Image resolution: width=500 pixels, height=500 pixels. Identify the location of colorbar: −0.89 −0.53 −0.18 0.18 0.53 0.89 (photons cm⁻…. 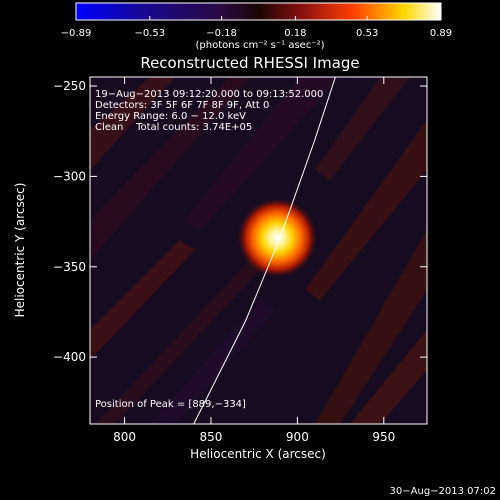
(256, 26).